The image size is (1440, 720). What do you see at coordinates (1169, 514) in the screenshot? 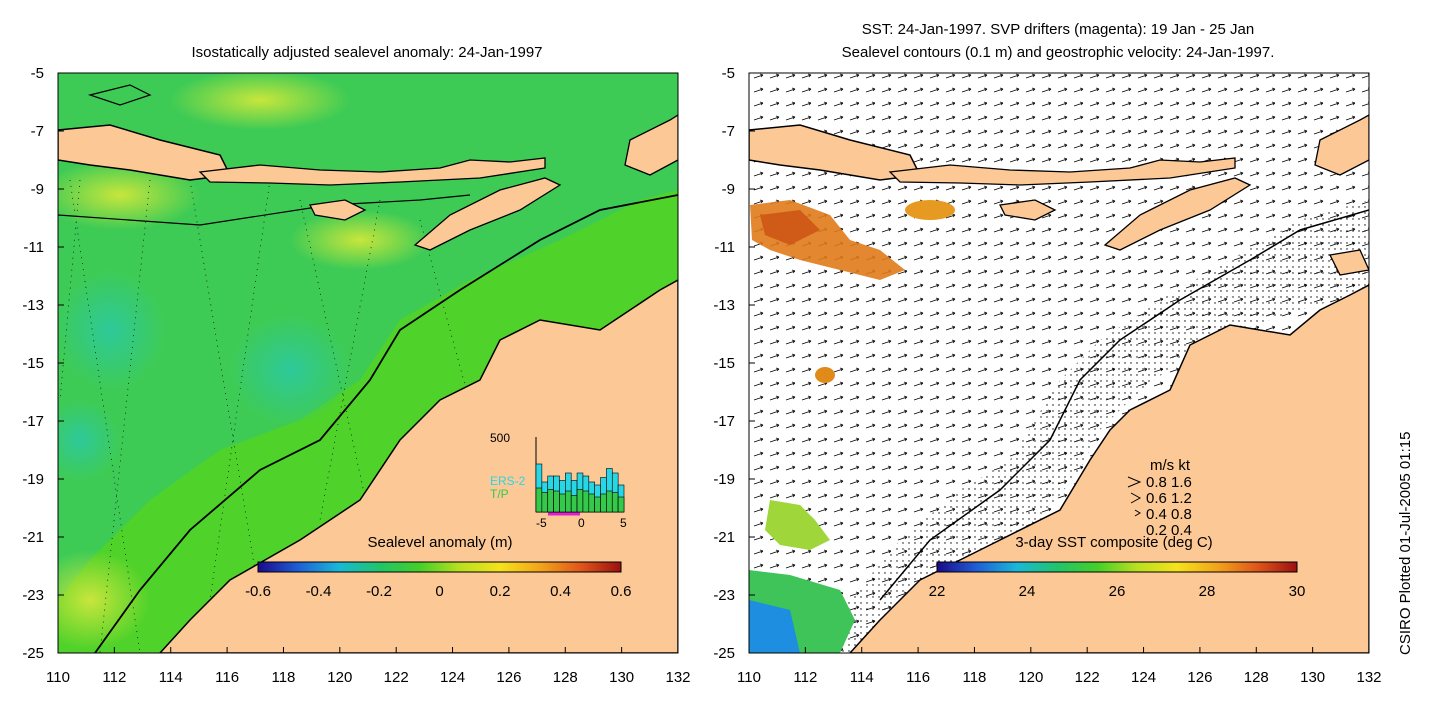
I see `velocity-legend-row: 0.4 0.8` at bounding box center [1169, 514].